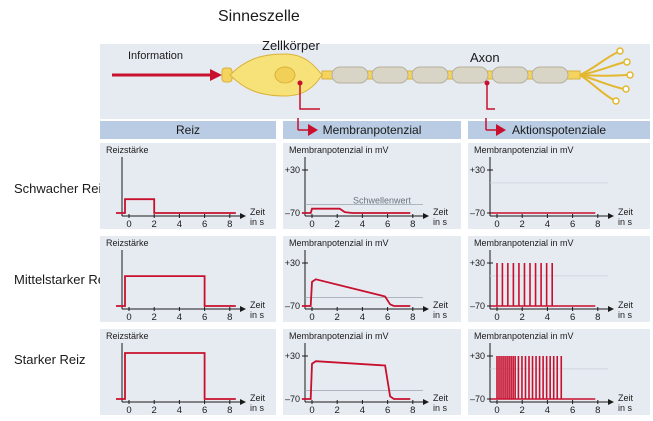 This screenshot has height=421, width=653. What do you see at coordinates (64, 279) in the screenshot?
I see `row-label-mittelstark: Mittelstarker Reiz` at bounding box center [64, 279].